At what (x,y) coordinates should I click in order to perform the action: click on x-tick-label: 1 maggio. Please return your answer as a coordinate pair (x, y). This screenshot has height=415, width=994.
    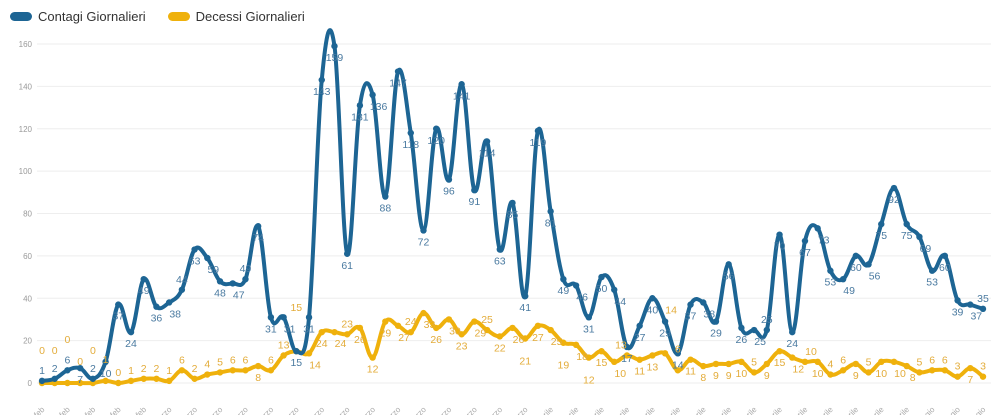
    Looking at the image, I should click on (922, 410).